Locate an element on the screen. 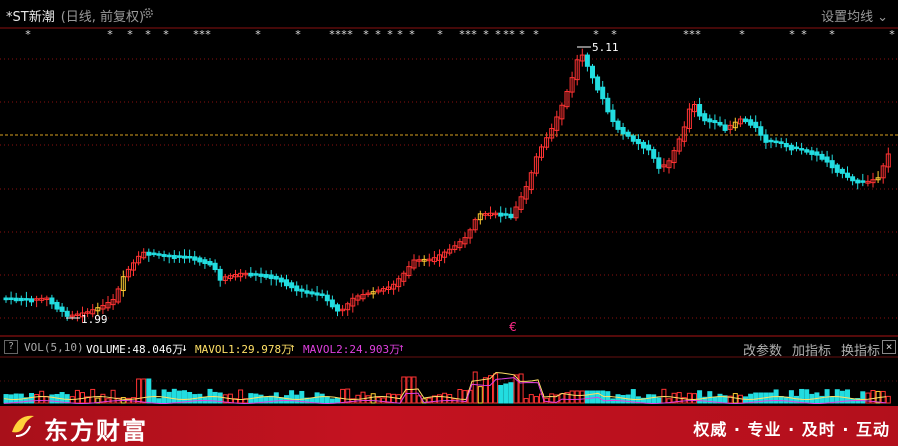 The height and width of the screenshot is (446, 898). mavol1-line is located at coordinates (445, 386).